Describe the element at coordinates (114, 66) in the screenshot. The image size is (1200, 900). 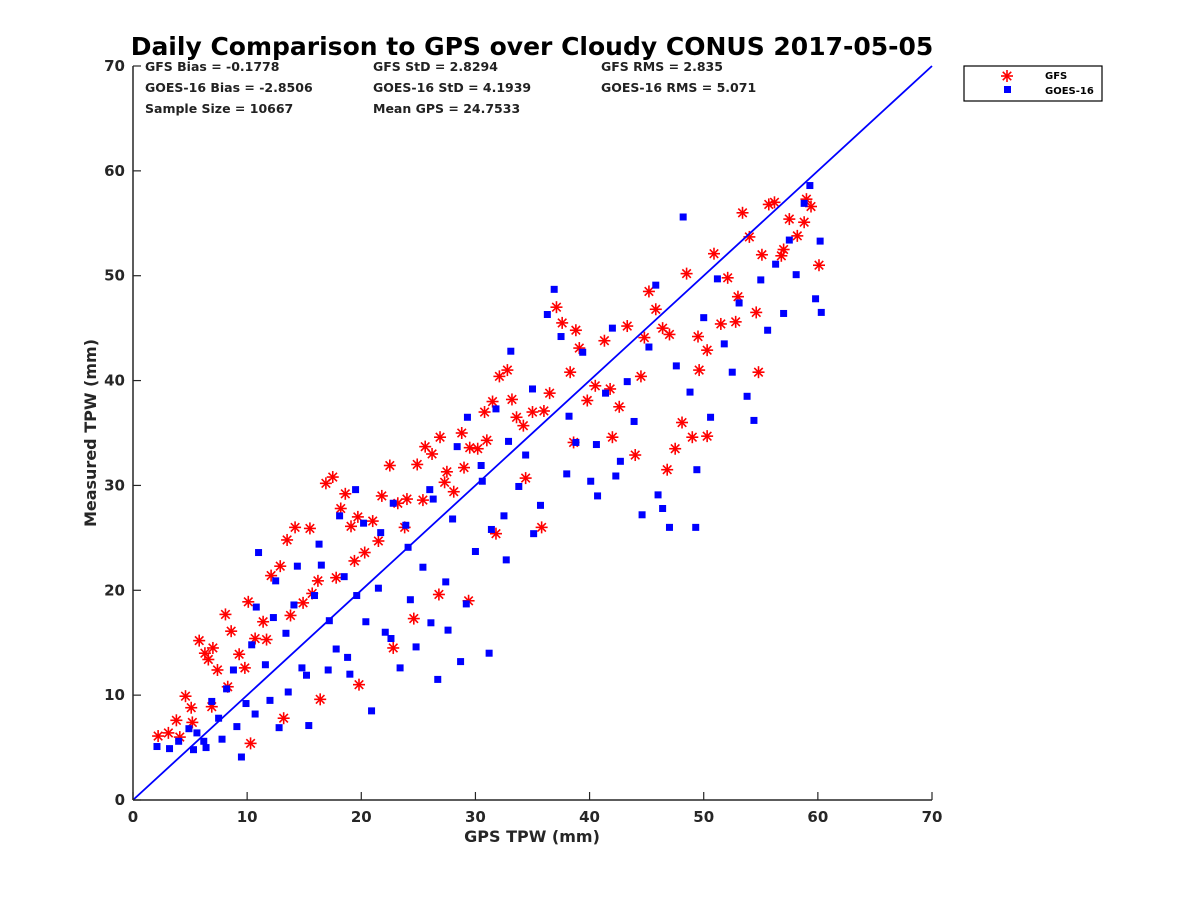
I see `y-tick-label: 70` at that location.